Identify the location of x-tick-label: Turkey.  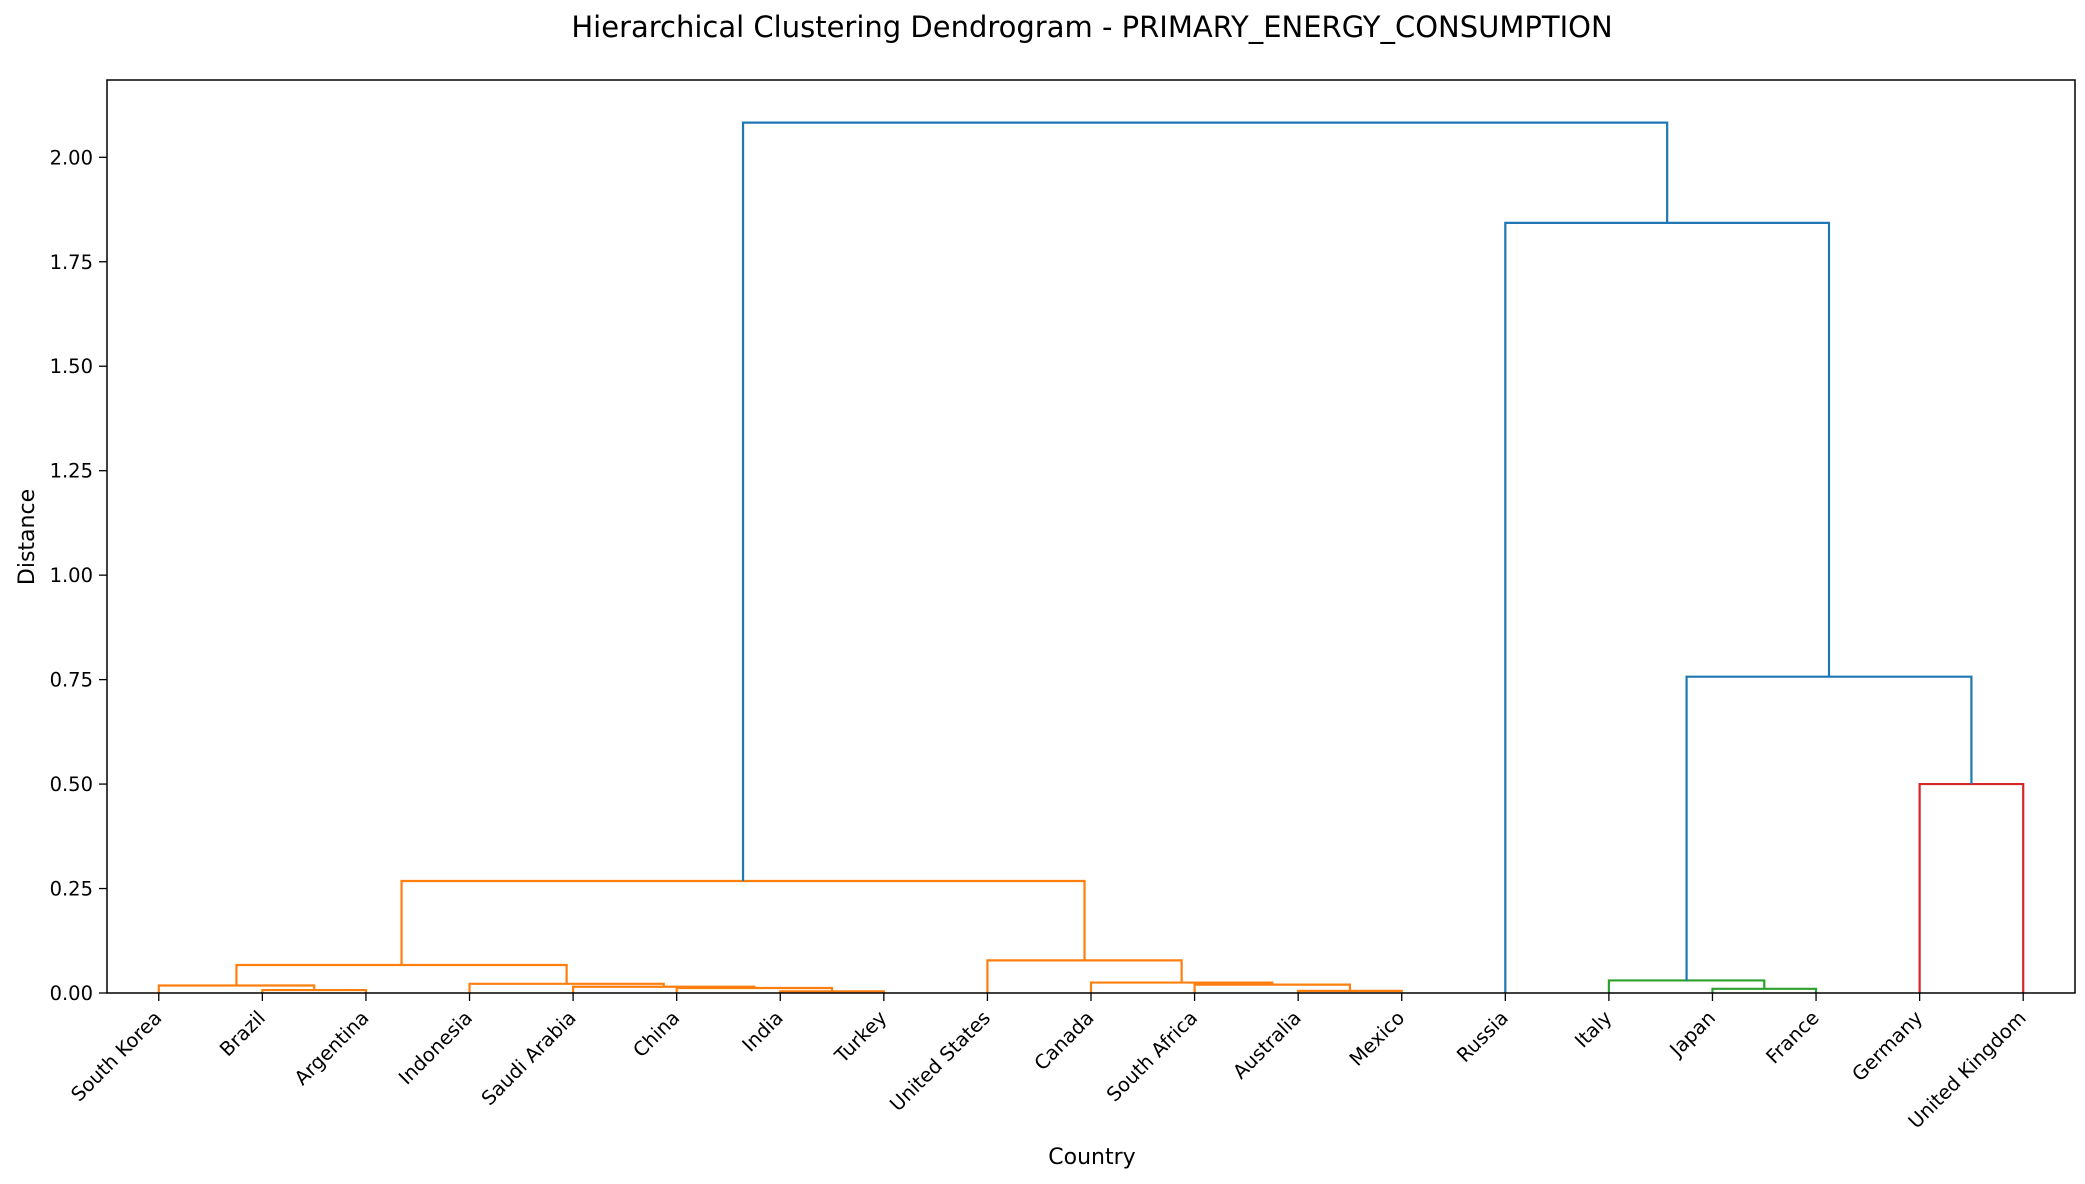
(861, 1037).